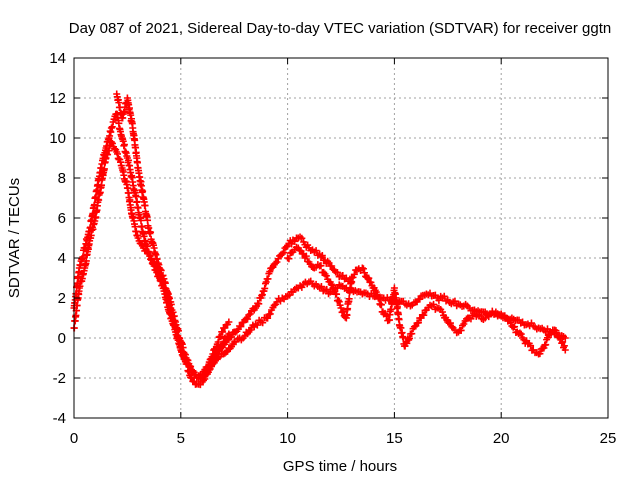 The width and height of the screenshot is (640, 480). Describe the element at coordinates (62, 338) in the screenshot. I see `y-tick-label: 0` at that location.